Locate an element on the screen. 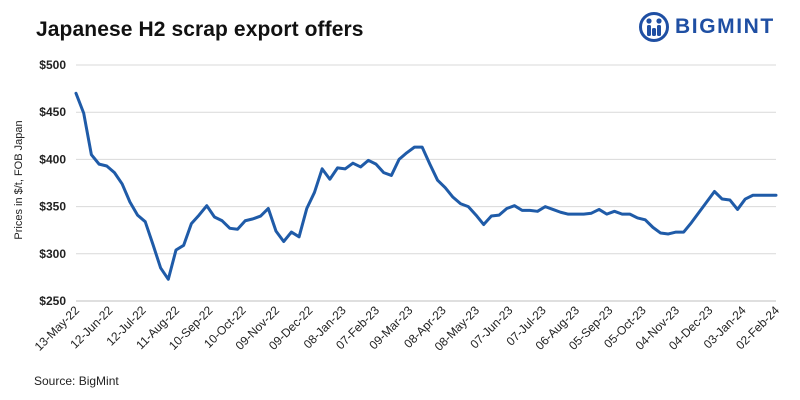 Image resolution: width=800 pixels, height=400 pixels. y-tick-label: $450 is located at coordinates (52, 112).